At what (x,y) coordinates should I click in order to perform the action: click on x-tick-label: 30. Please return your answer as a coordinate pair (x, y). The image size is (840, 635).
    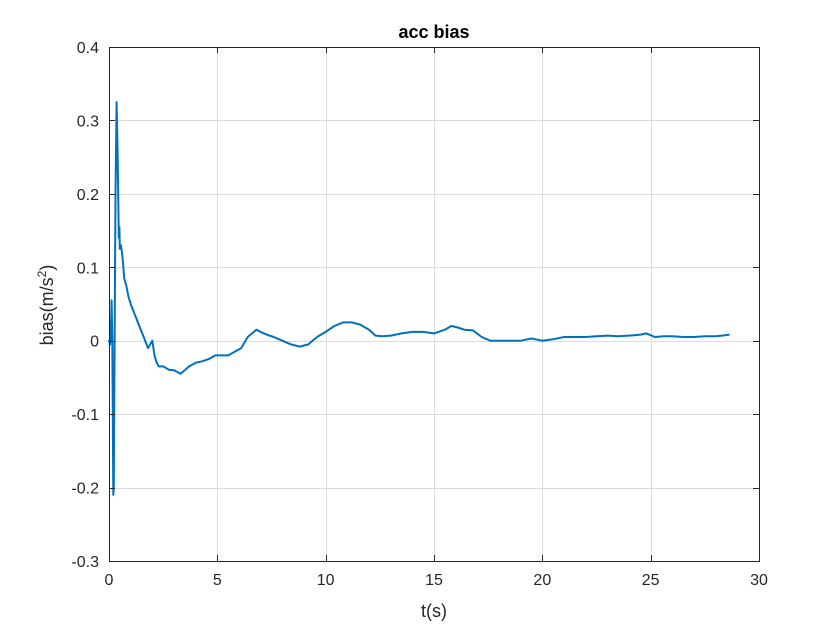
    Looking at the image, I should click on (759, 580).